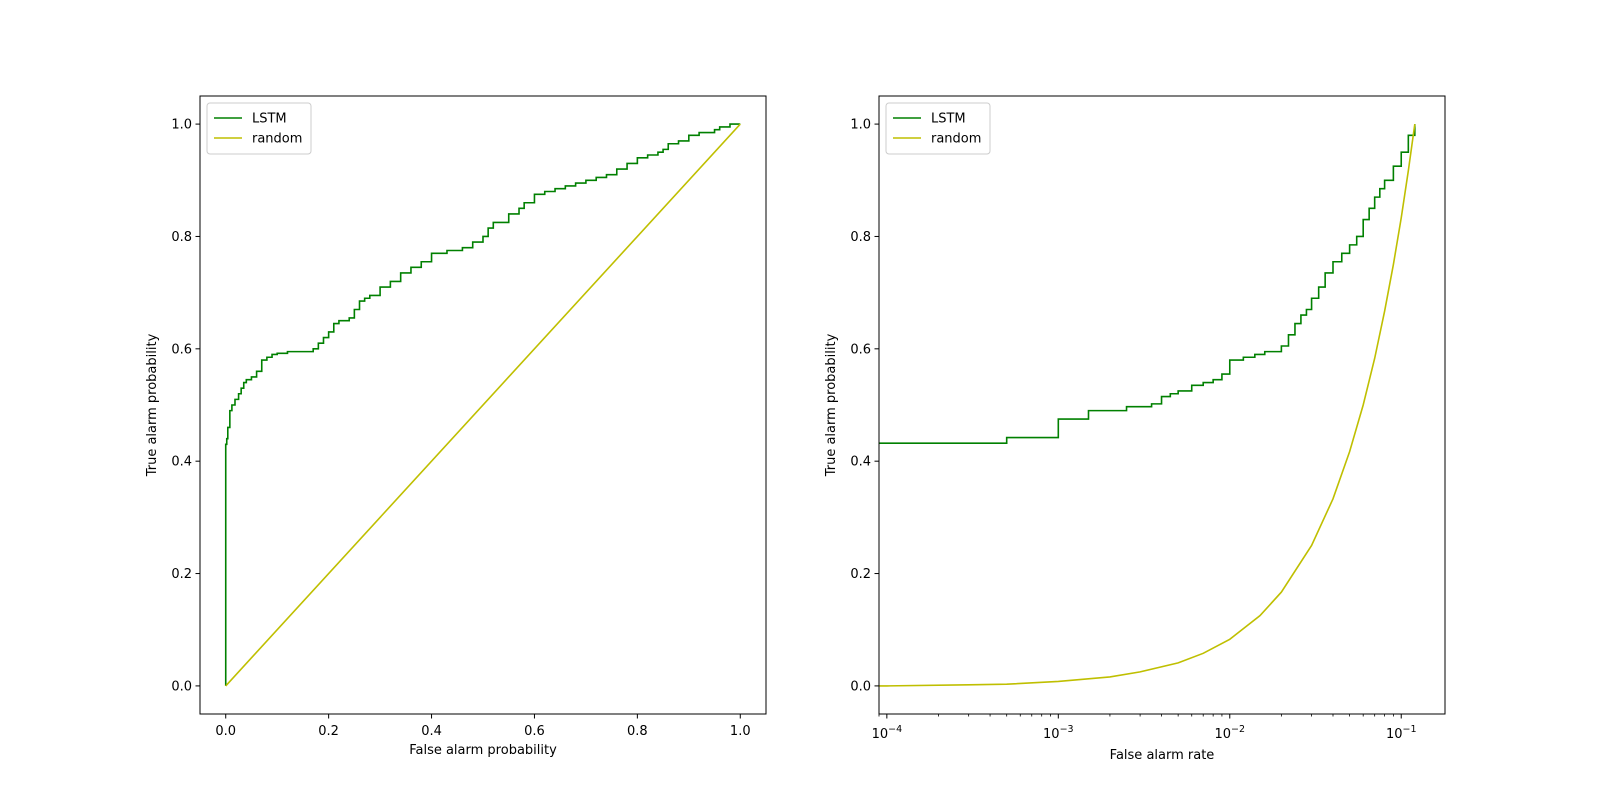 The width and height of the screenshot is (1600, 800). What do you see at coordinates (534, 731) in the screenshot?
I see `x-tick-label: 0.6` at bounding box center [534, 731].